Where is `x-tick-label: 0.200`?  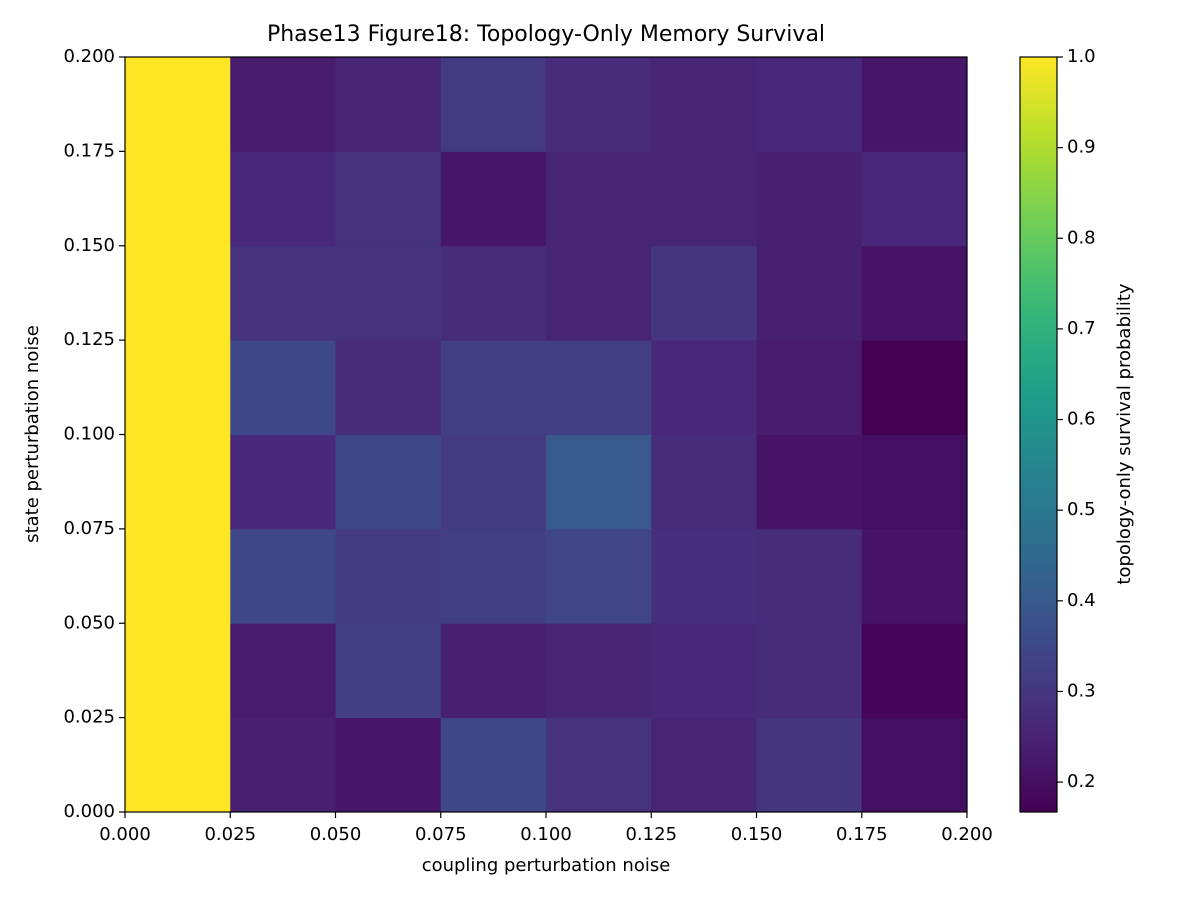
x-tick-label: 0.200 is located at coordinates (967, 834).